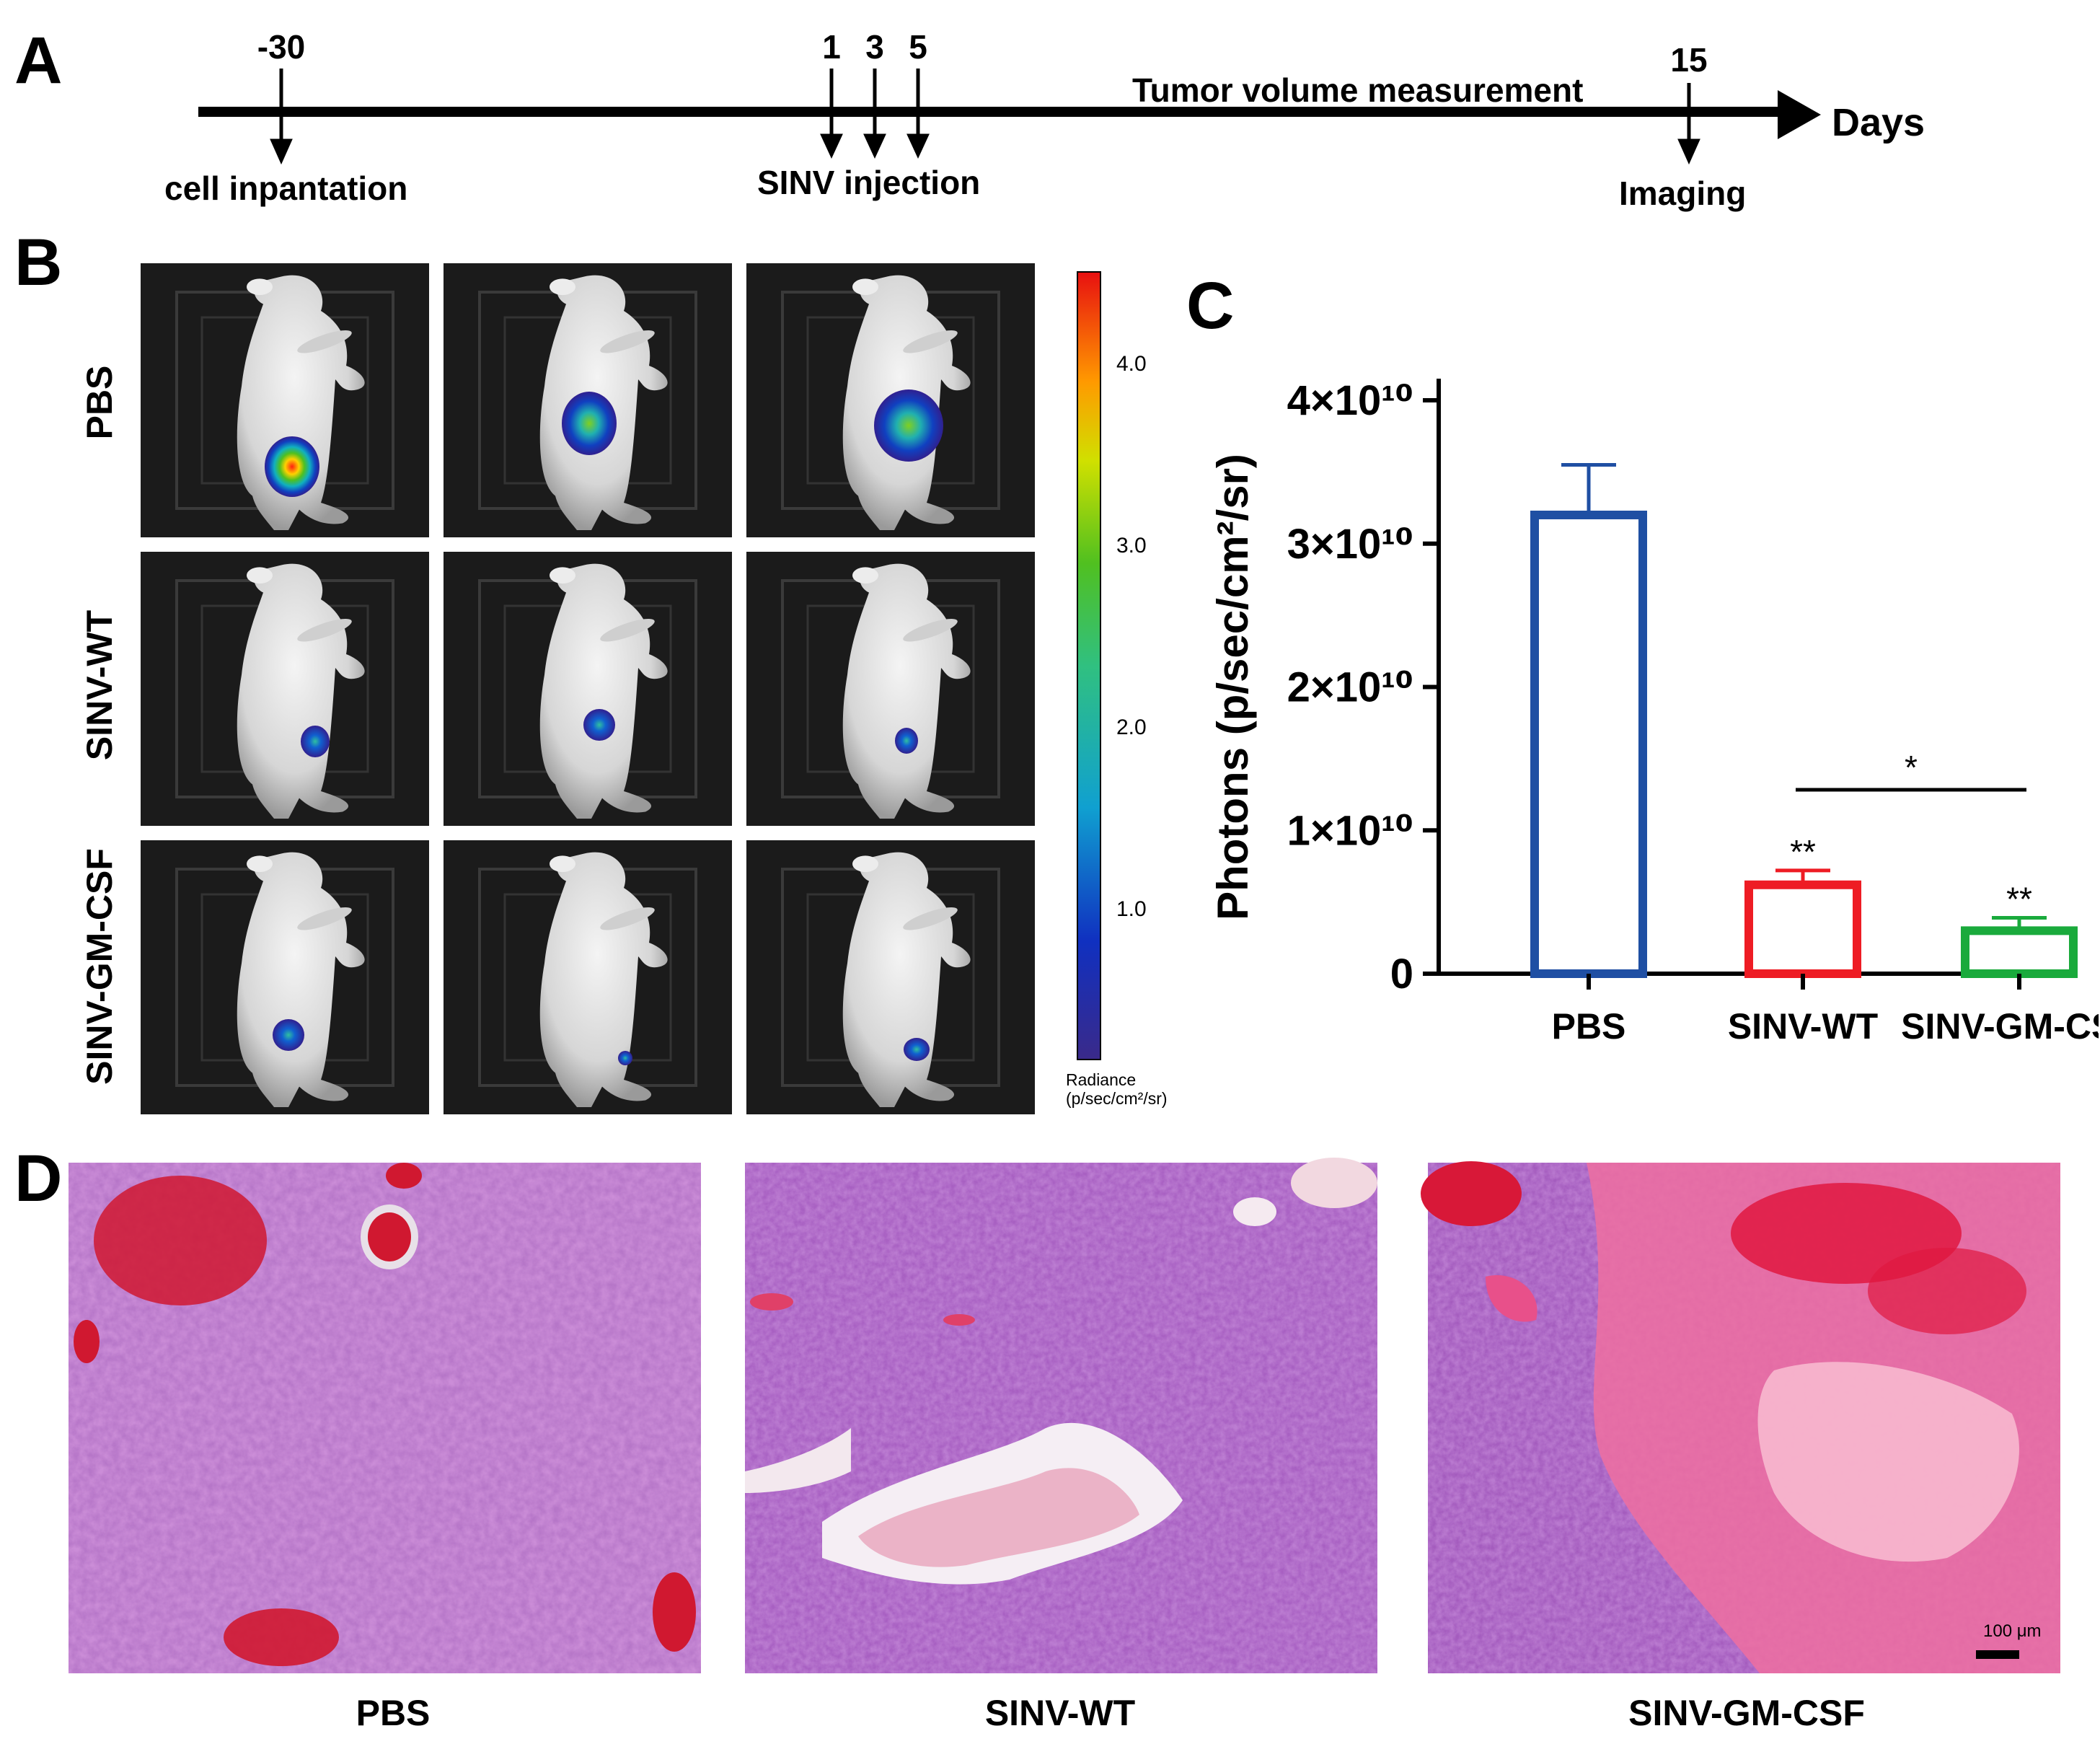 The height and width of the screenshot is (1744, 2100). Describe the element at coordinates (99, 967) in the screenshot. I see `imaging-row-label-sinv-gm-csf: SINV-GM-CSF` at that location.